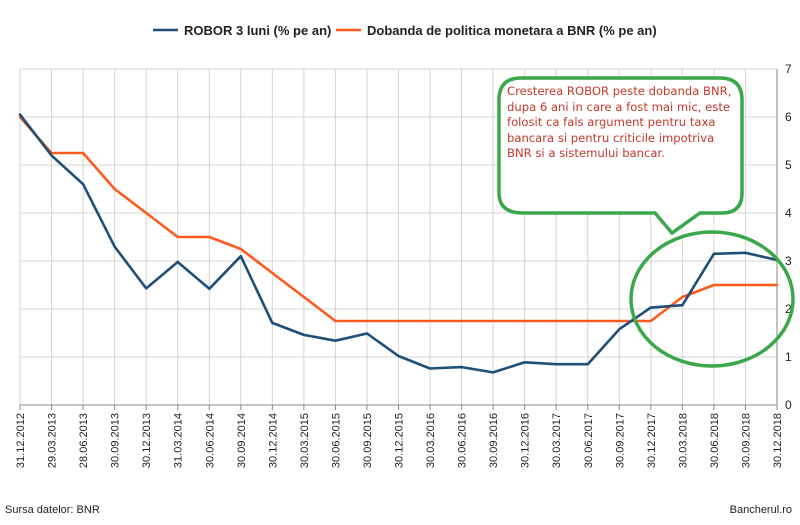 The height and width of the screenshot is (525, 800). Describe the element at coordinates (210, 440) in the screenshot. I see `x-tick-label: 30.06.2014` at that location.